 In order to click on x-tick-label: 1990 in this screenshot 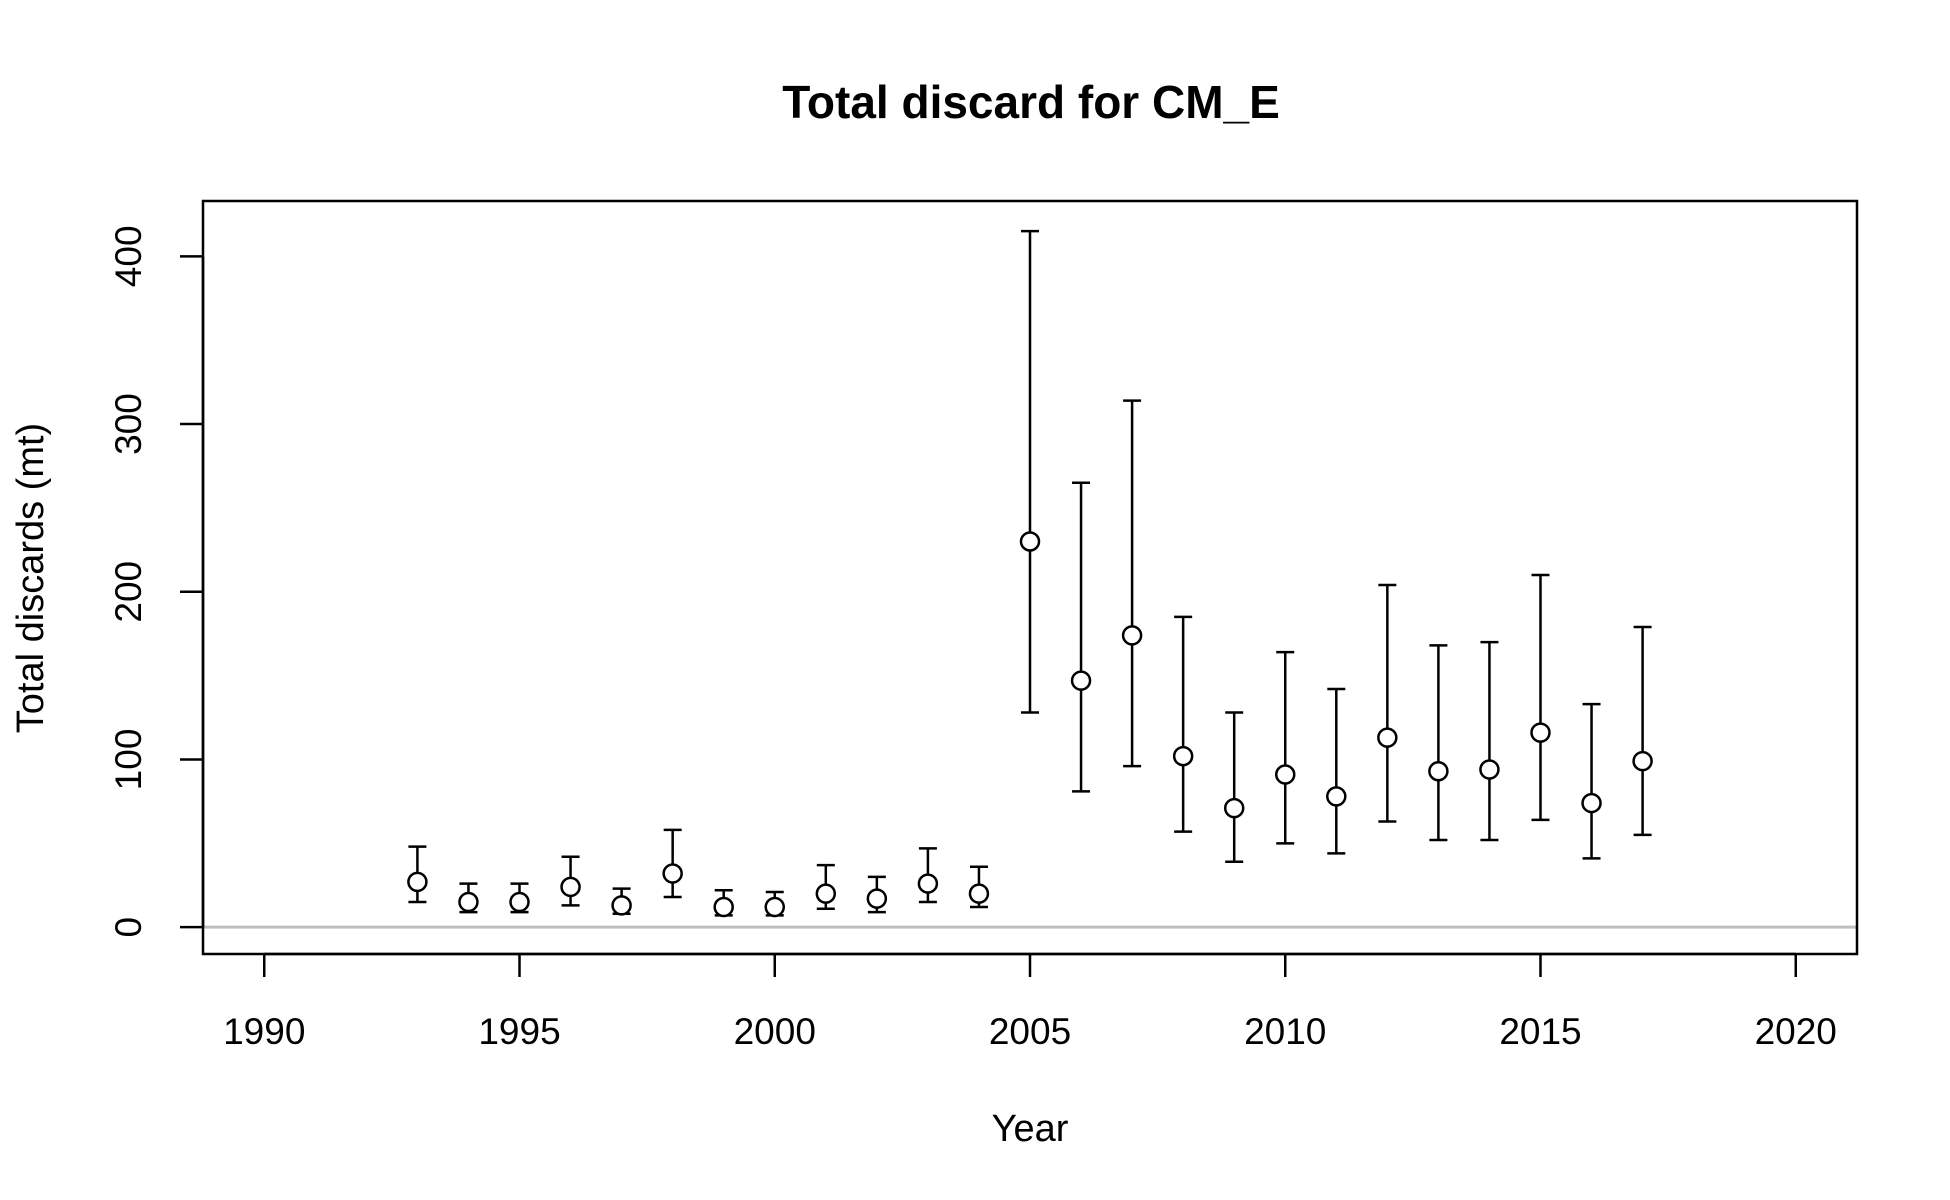, I will do `click(264, 1031)`.